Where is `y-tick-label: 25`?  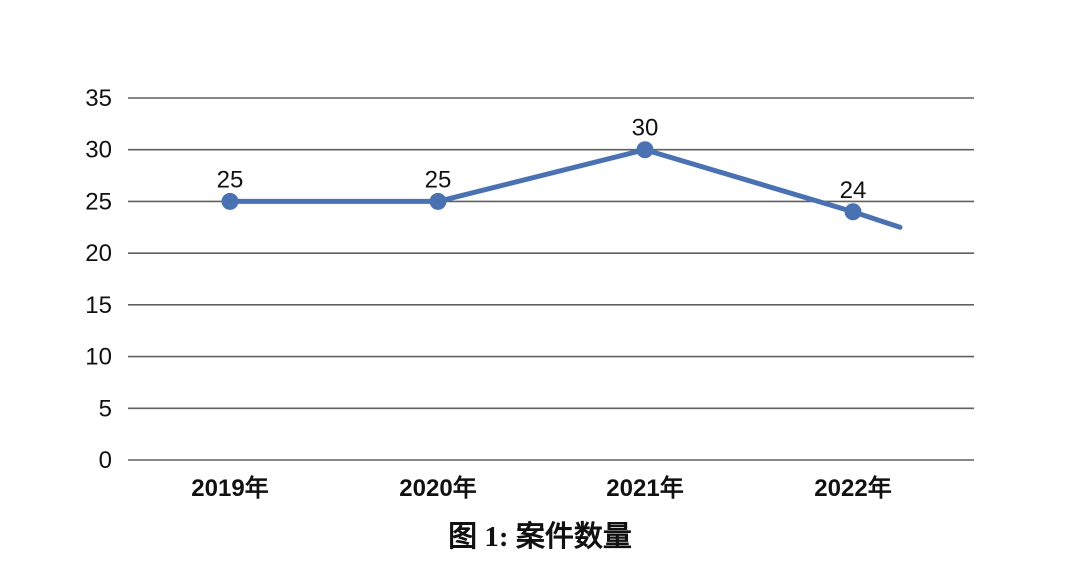
y-tick-label: 25 is located at coordinates (98, 201).